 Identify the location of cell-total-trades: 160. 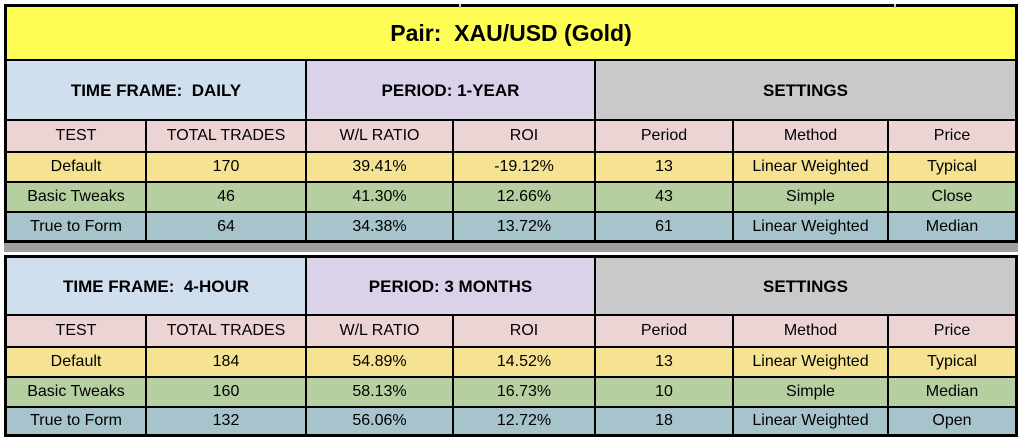
(226, 392).